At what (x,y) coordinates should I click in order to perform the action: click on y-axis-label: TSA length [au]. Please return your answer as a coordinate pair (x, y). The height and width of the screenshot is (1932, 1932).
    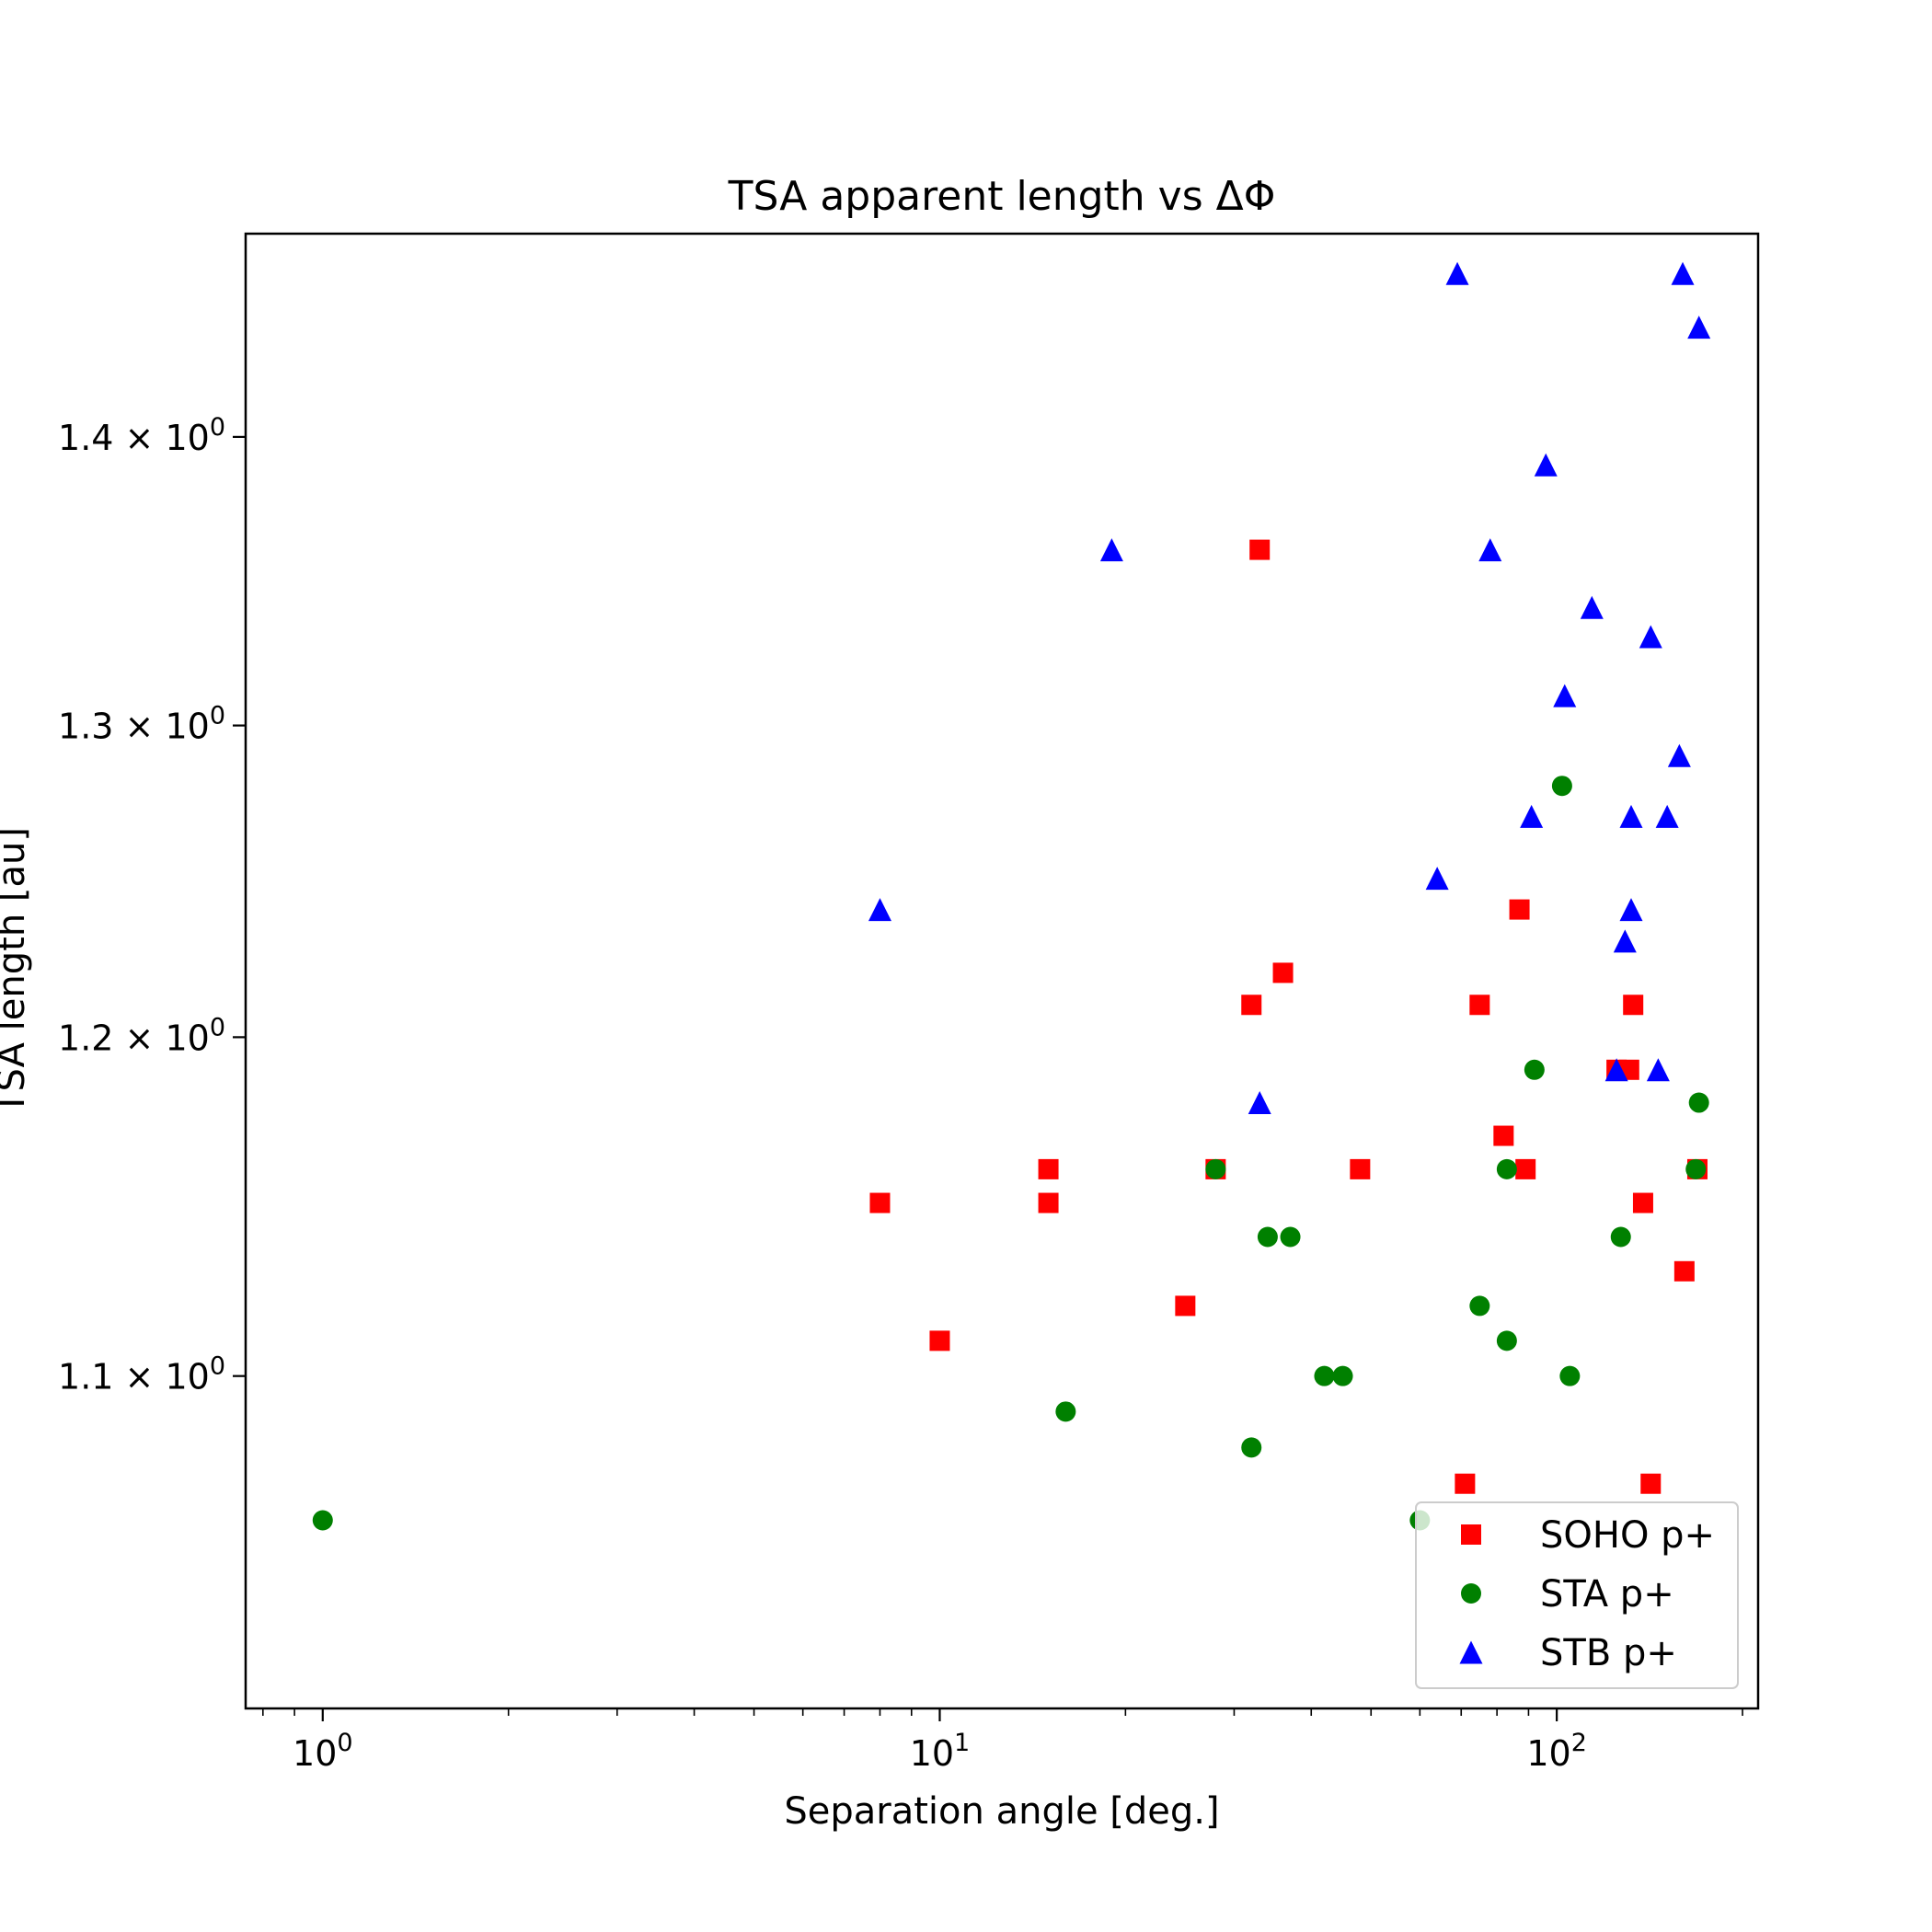
    Looking at the image, I should click on (16, 971).